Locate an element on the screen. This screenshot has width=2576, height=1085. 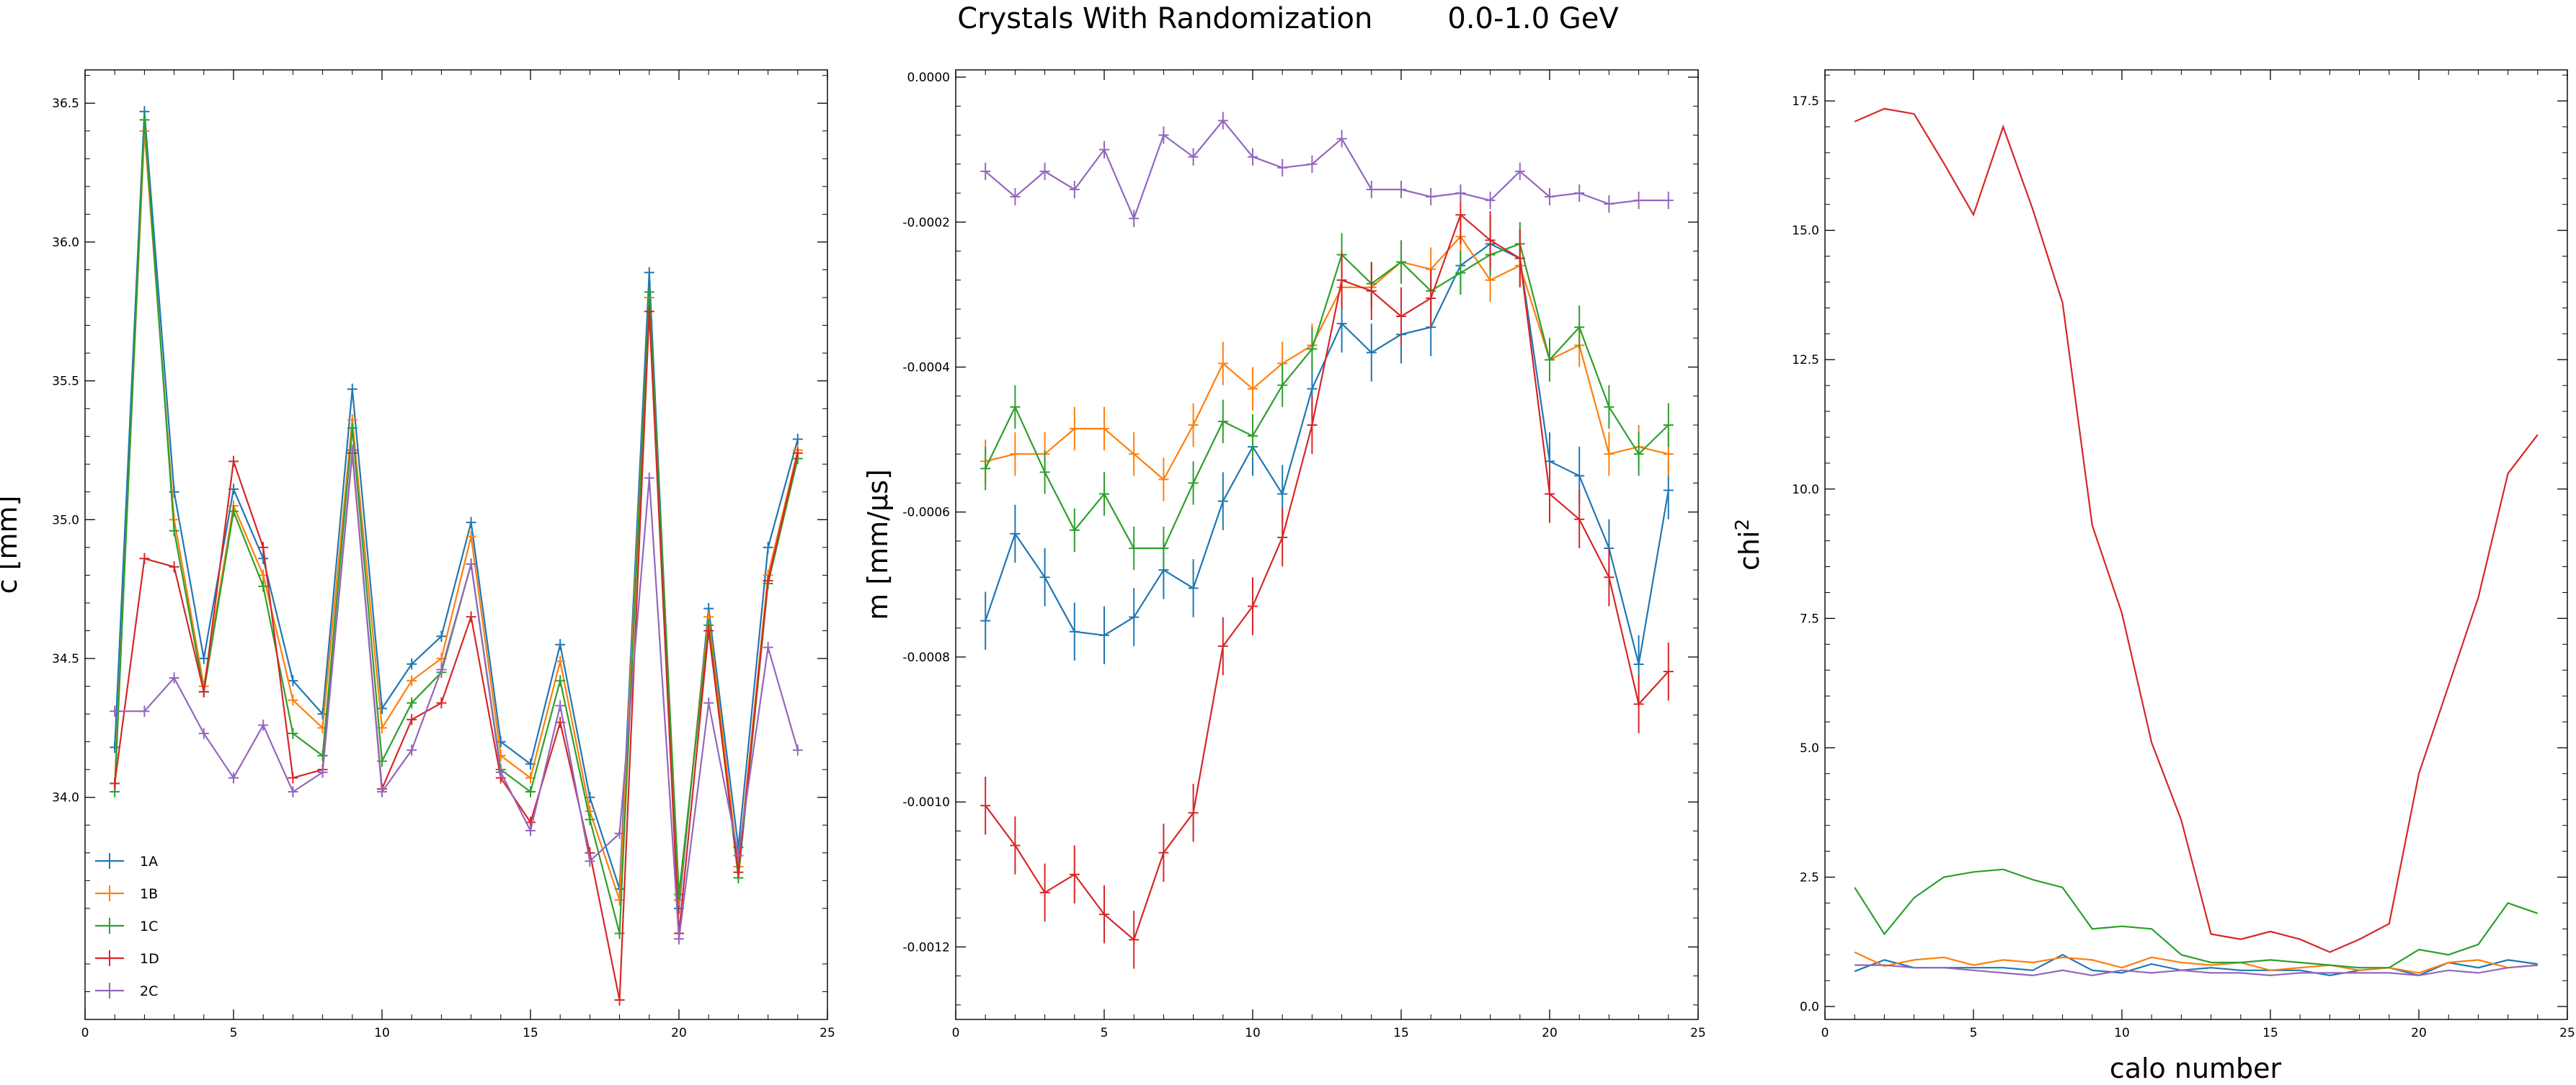
y-tick-label: 36.0 is located at coordinates (65, 243).